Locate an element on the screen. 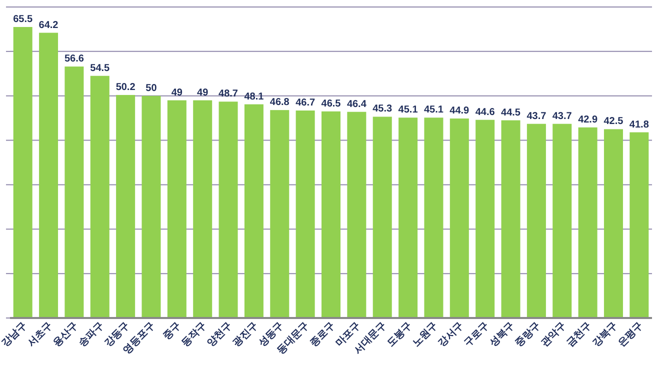 The image size is (658, 370). data-label: 41.8 is located at coordinates (639, 124).